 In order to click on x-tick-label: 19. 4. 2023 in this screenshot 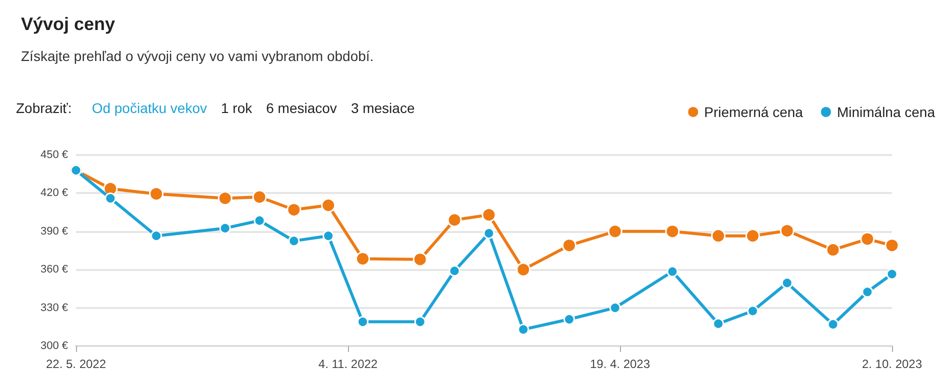, I will do `click(620, 364)`.